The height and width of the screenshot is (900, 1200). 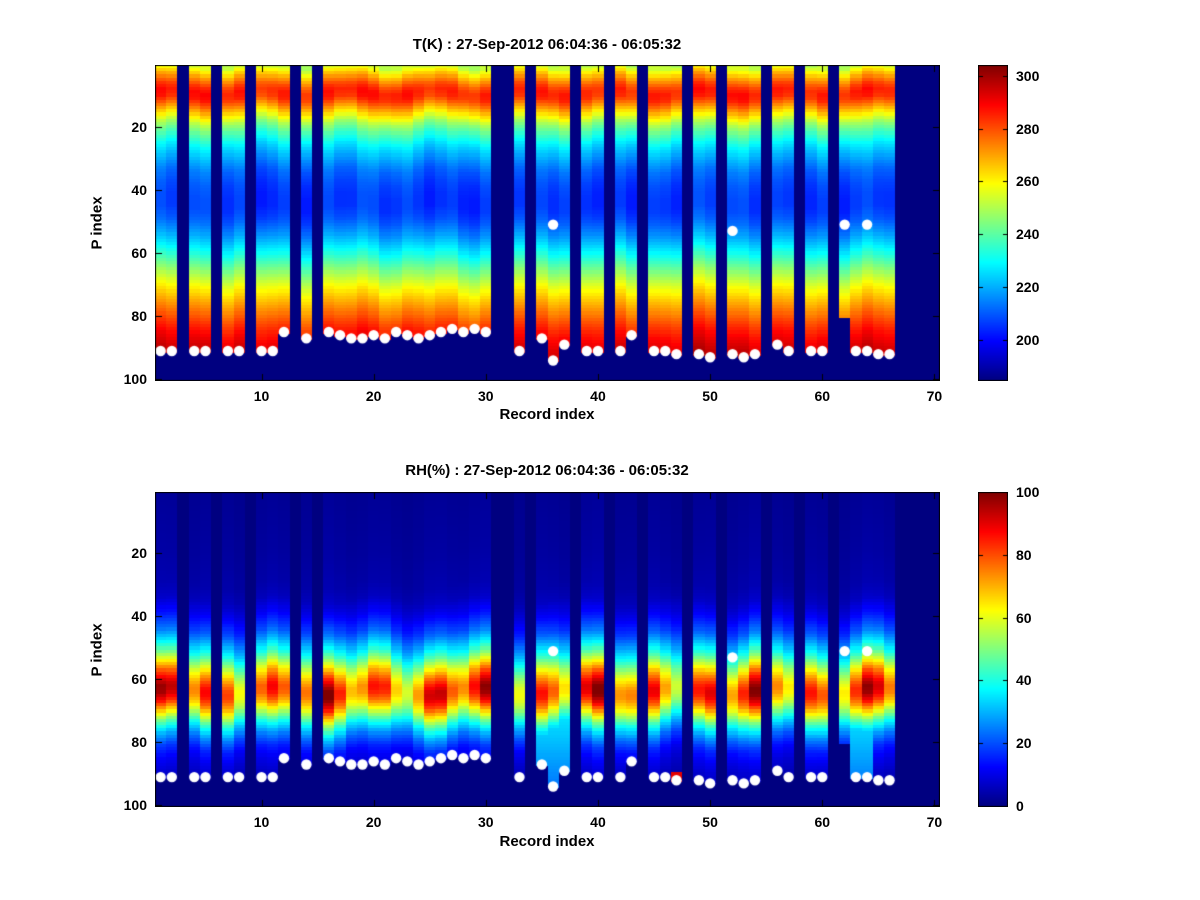 What do you see at coordinates (1028, 75) in the screenshot?
I see `tick-label: 300` at bounding box center [1028, 75].